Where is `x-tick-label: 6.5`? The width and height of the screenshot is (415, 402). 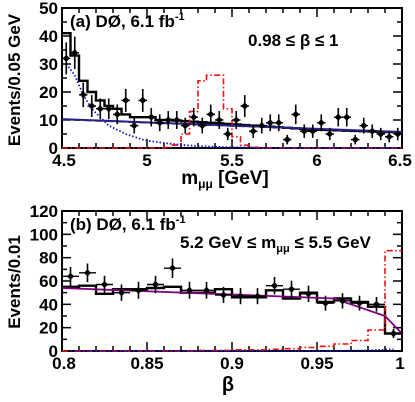
x-tick-label: 6.5 is located at coordinates (400, 160).